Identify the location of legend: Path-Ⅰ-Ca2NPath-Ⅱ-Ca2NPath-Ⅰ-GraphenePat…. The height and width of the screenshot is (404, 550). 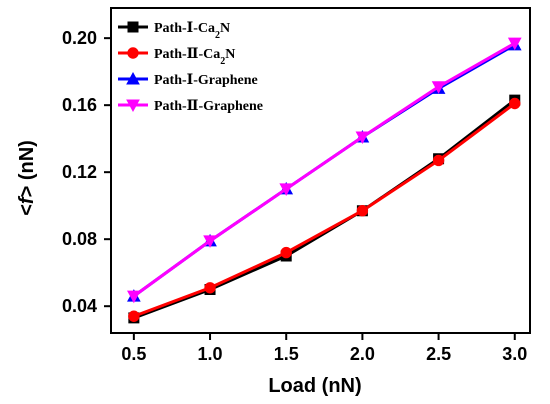
(190, 67).